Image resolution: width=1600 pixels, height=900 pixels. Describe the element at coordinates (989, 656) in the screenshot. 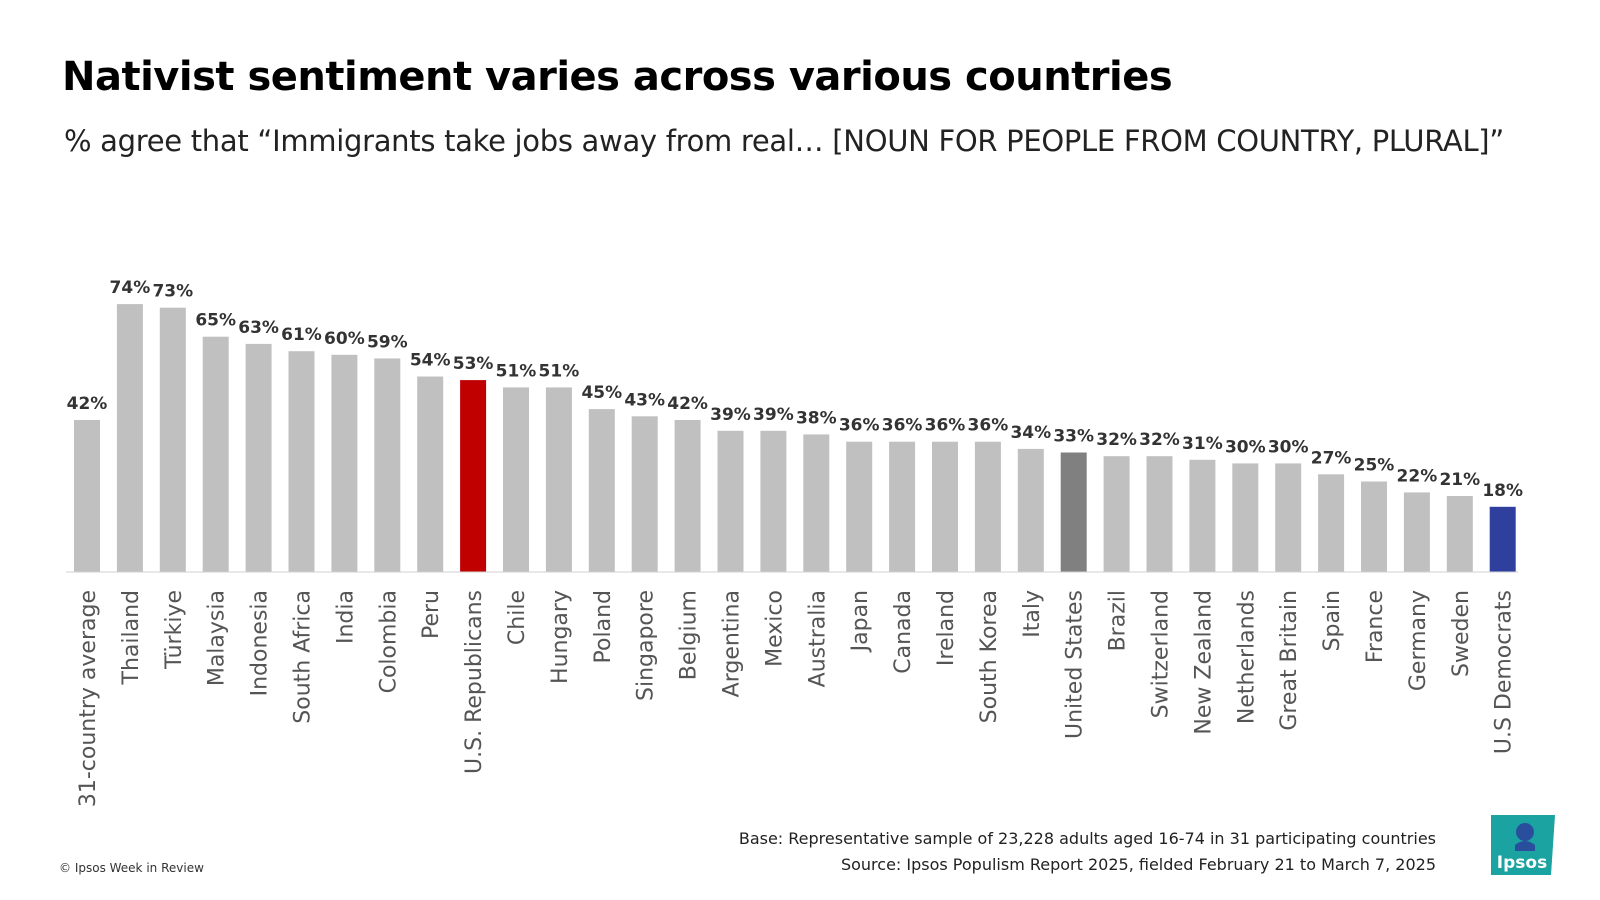

I see `category-label-south-korea: South Korea` at that location.